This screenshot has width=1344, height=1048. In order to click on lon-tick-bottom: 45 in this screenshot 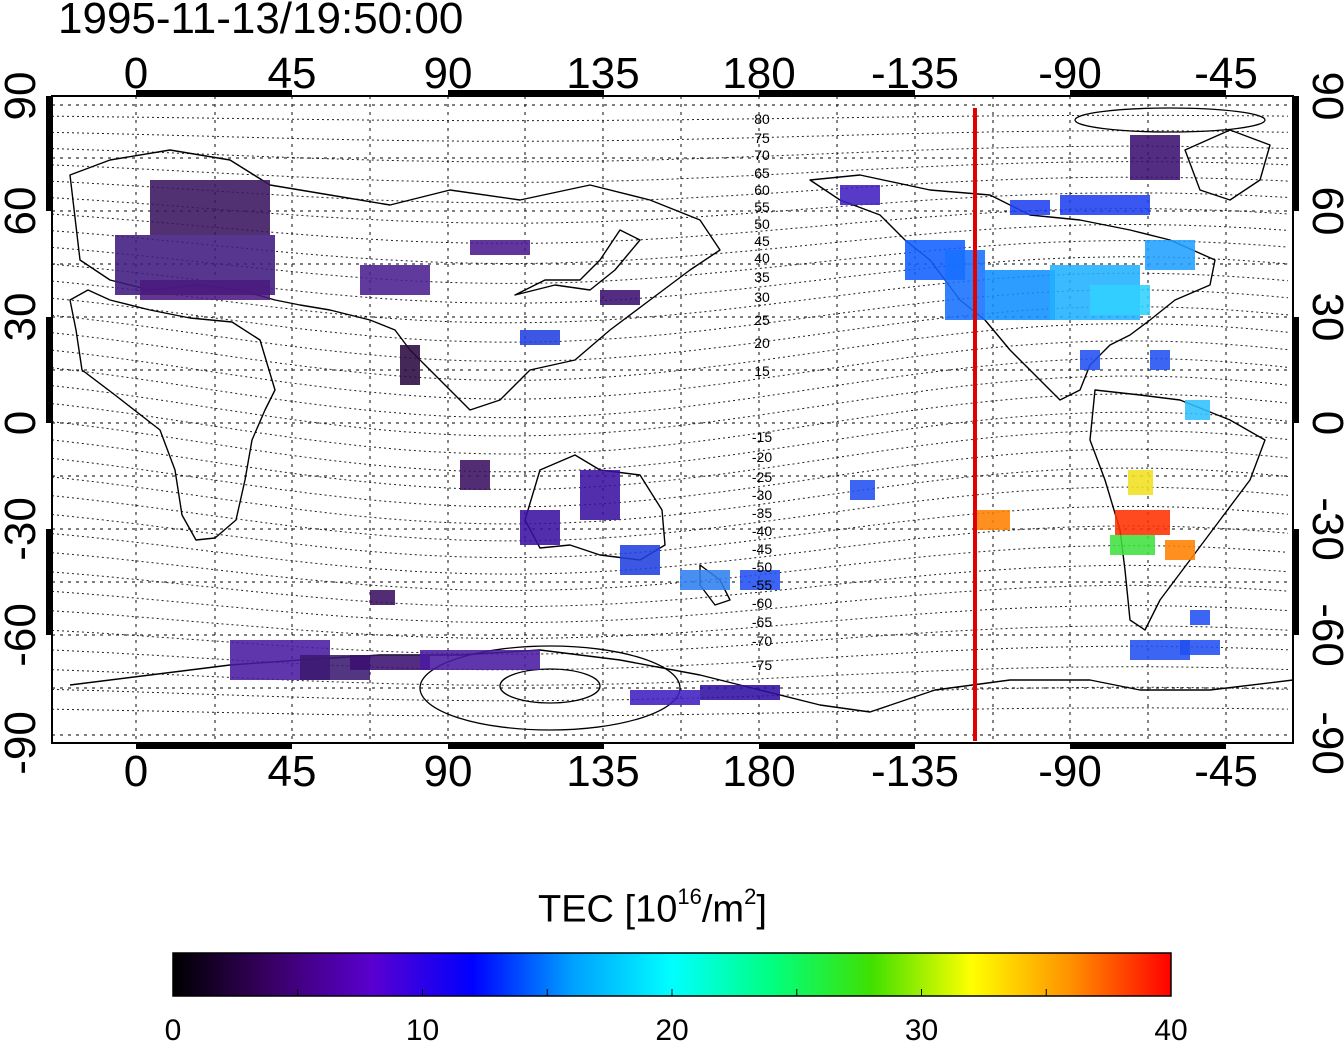, I will do `click(292, 771)`.